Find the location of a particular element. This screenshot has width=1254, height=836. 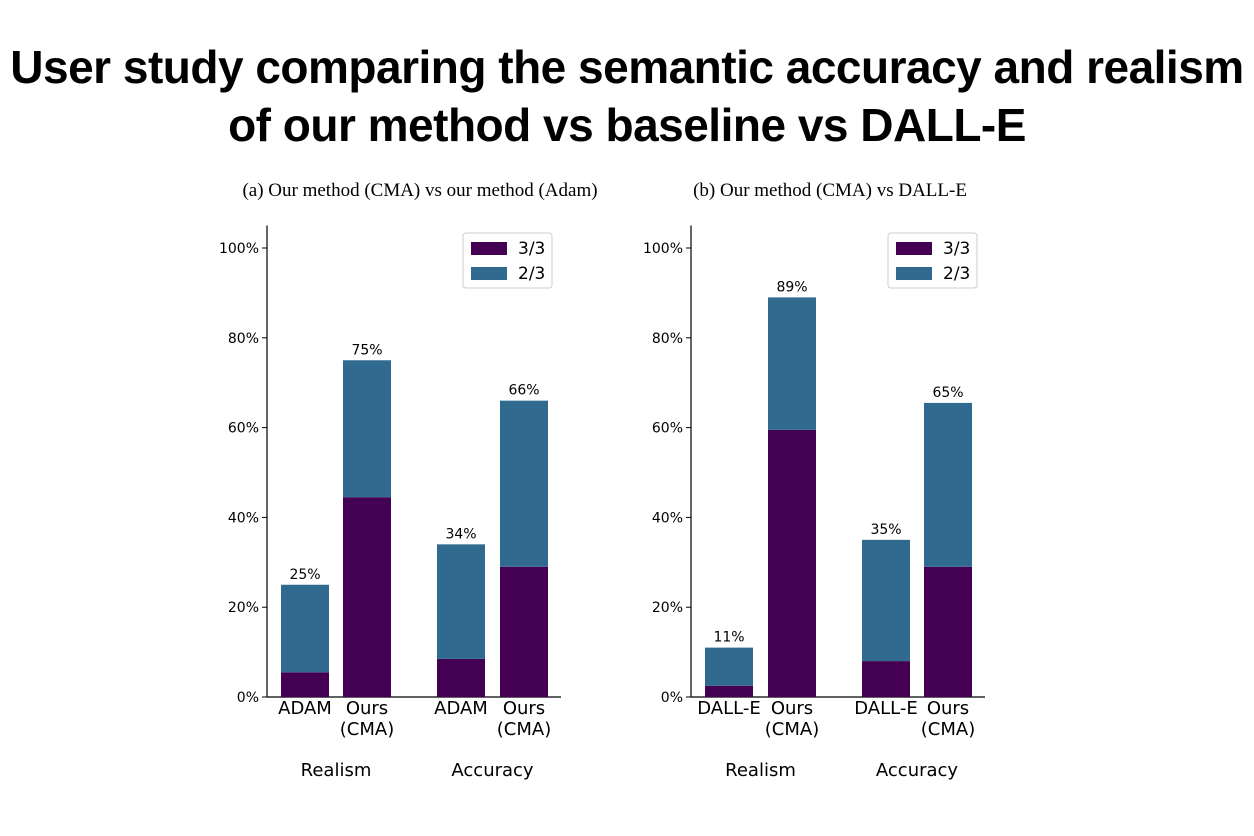

chart-a-legend-label: 2/3 is located at coordinates (531, 274).